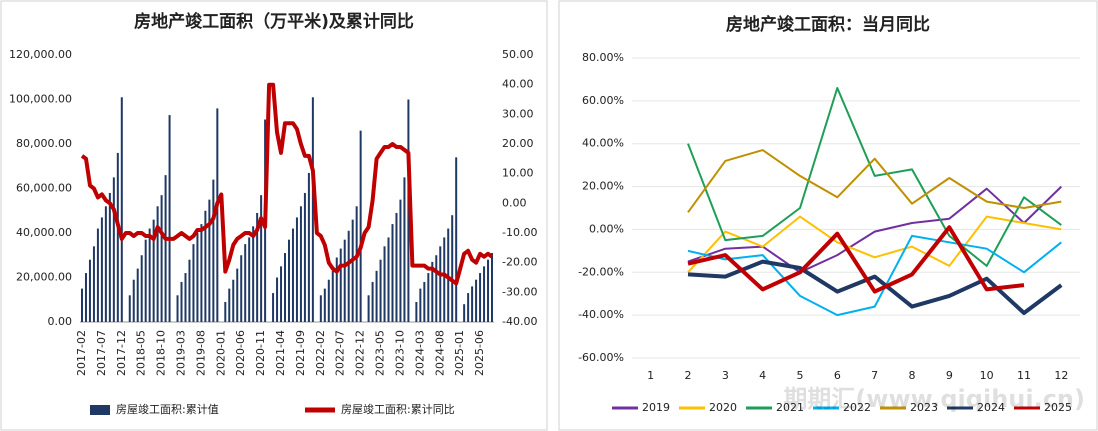  What do you see at coordinates (220, 353) in the screenshot?
I see `x-tick-label: 2020-01` at bounding box center [220, 353].